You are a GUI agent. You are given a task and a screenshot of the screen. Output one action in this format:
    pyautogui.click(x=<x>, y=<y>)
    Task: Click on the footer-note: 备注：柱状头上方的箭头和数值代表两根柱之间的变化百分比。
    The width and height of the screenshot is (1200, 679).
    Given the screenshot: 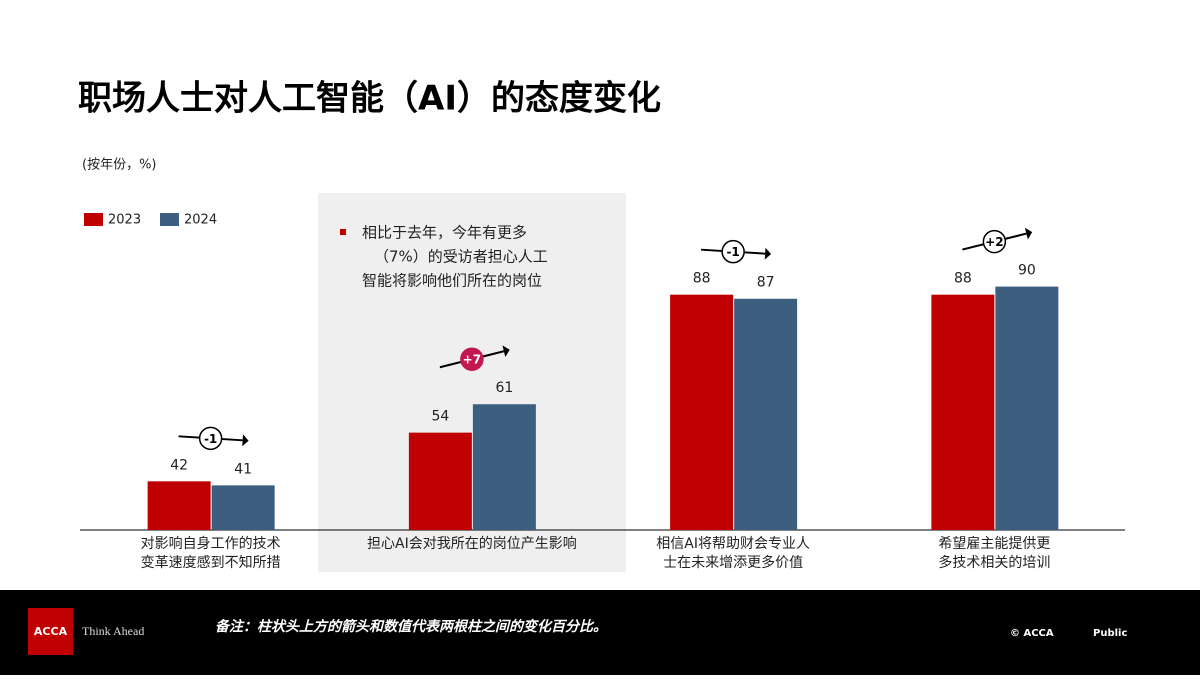 What is the action you would take?
    pyautogui.click(x=411, y=626)
    